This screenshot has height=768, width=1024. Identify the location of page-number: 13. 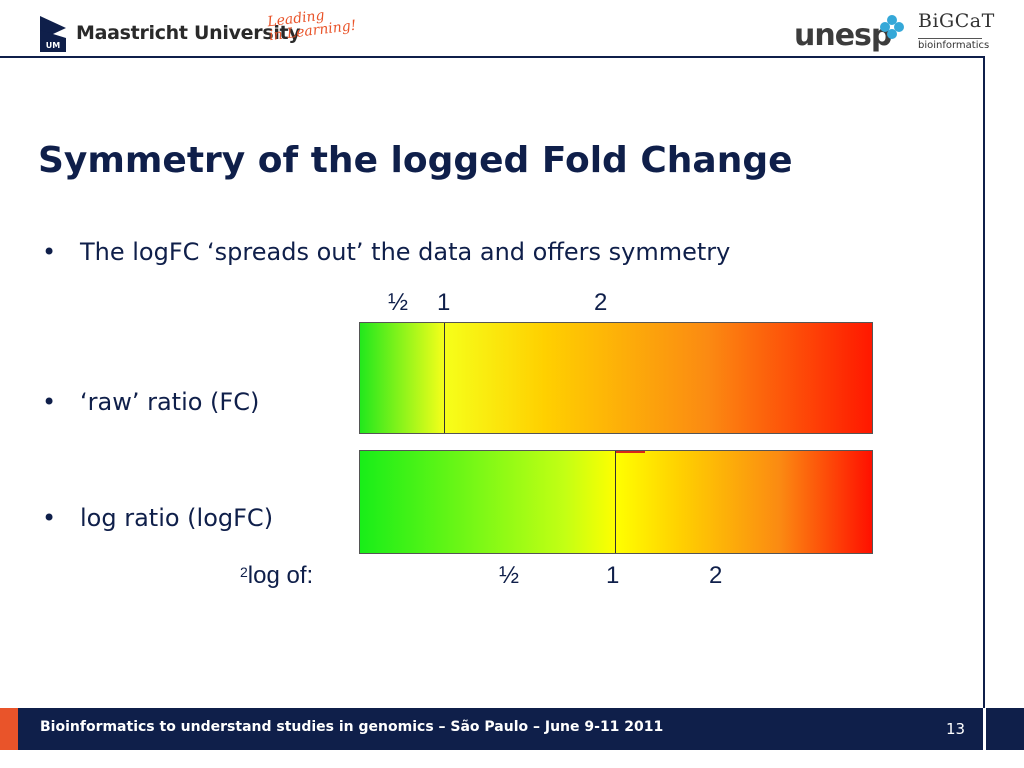
(956, 729).